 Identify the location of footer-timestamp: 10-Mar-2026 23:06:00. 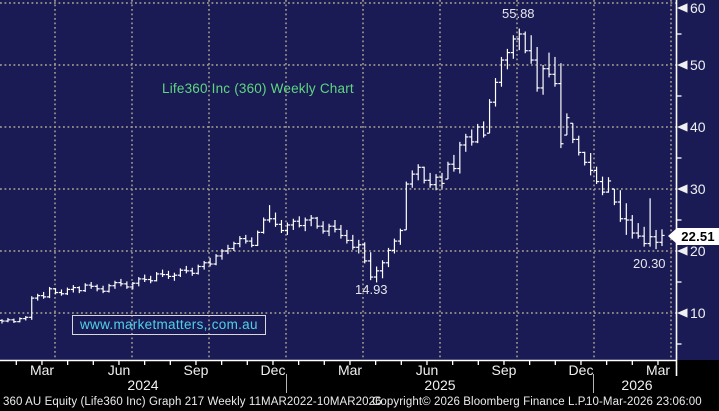
(644, 402).